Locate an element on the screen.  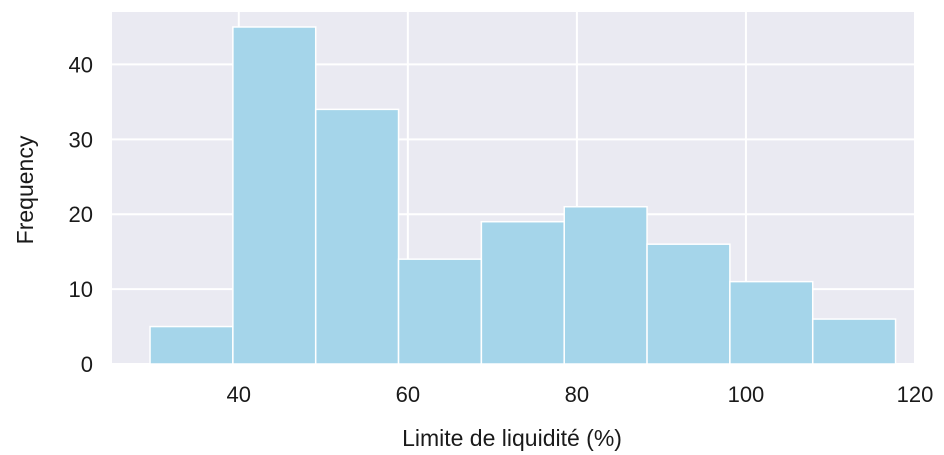
x-tick-label: 60 is located at coordinates (408, 394).